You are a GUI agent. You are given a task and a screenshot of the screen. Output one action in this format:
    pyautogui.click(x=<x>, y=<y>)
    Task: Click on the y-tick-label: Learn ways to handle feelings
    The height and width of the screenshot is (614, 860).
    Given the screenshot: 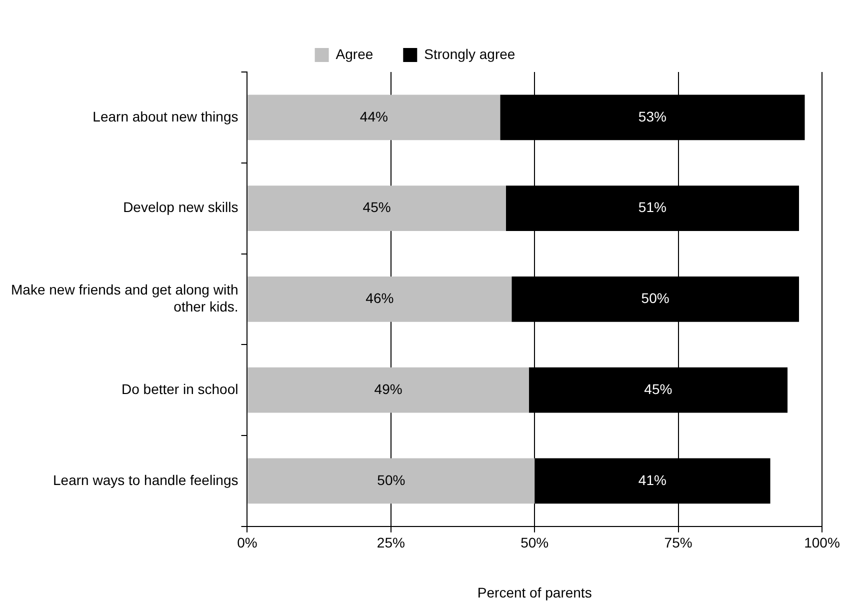 What is the action you would take?
    pyautogui.click(x=145, y=480)
    